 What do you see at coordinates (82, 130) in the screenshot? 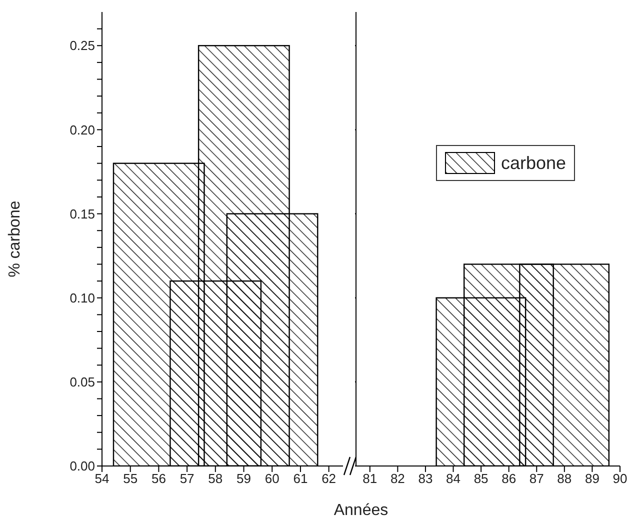
I see `y-tick-label: 0.20` at bounding box center [82, 130].